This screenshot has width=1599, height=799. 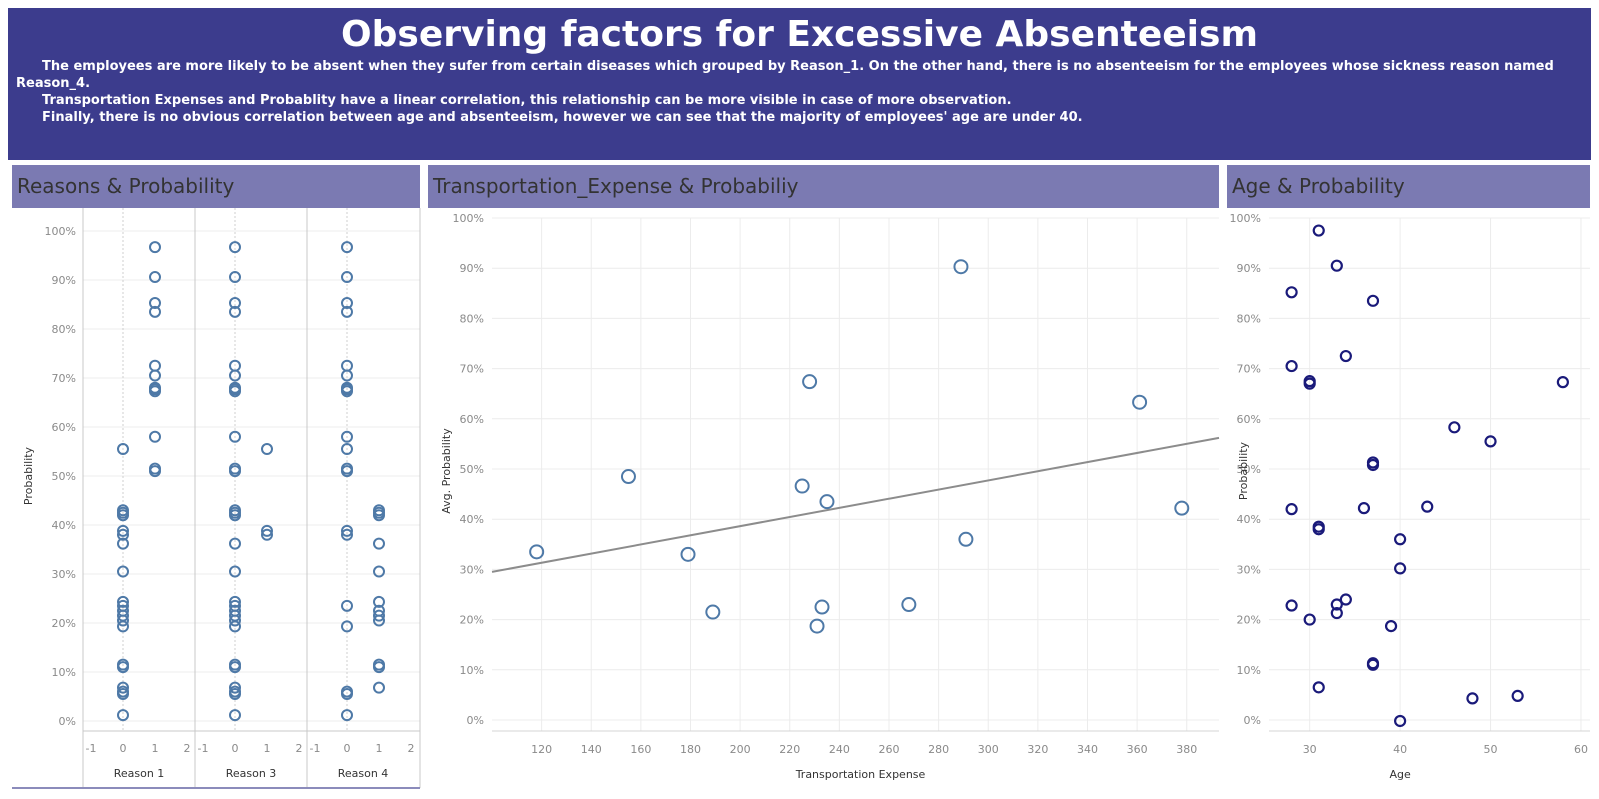 What do you see at coordinates (1137, 749) in the screenshot?
I see `x-tick-label: 360` at bounding box center [1137, 749].